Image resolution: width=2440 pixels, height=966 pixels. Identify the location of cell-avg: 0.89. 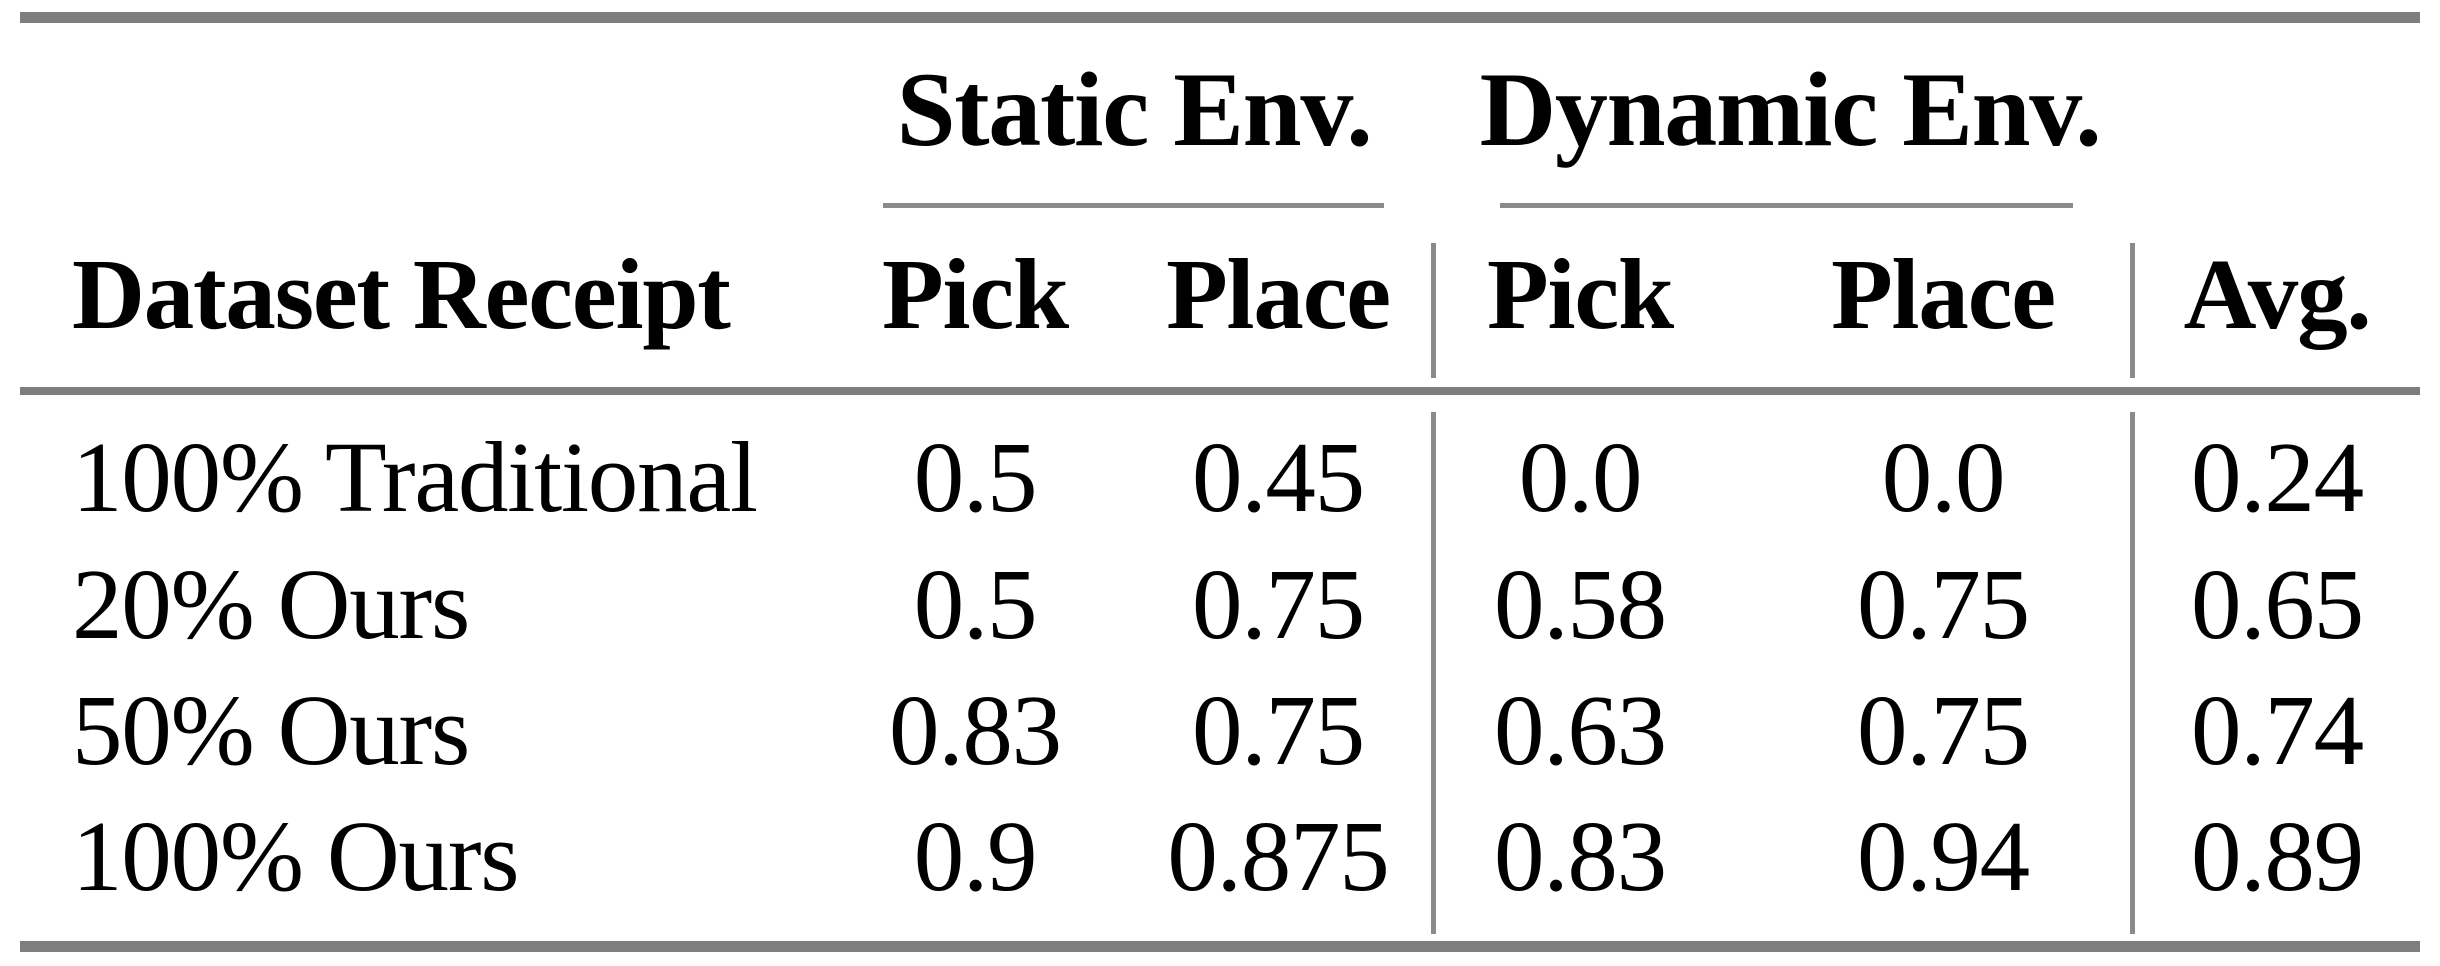
(2277, 856).